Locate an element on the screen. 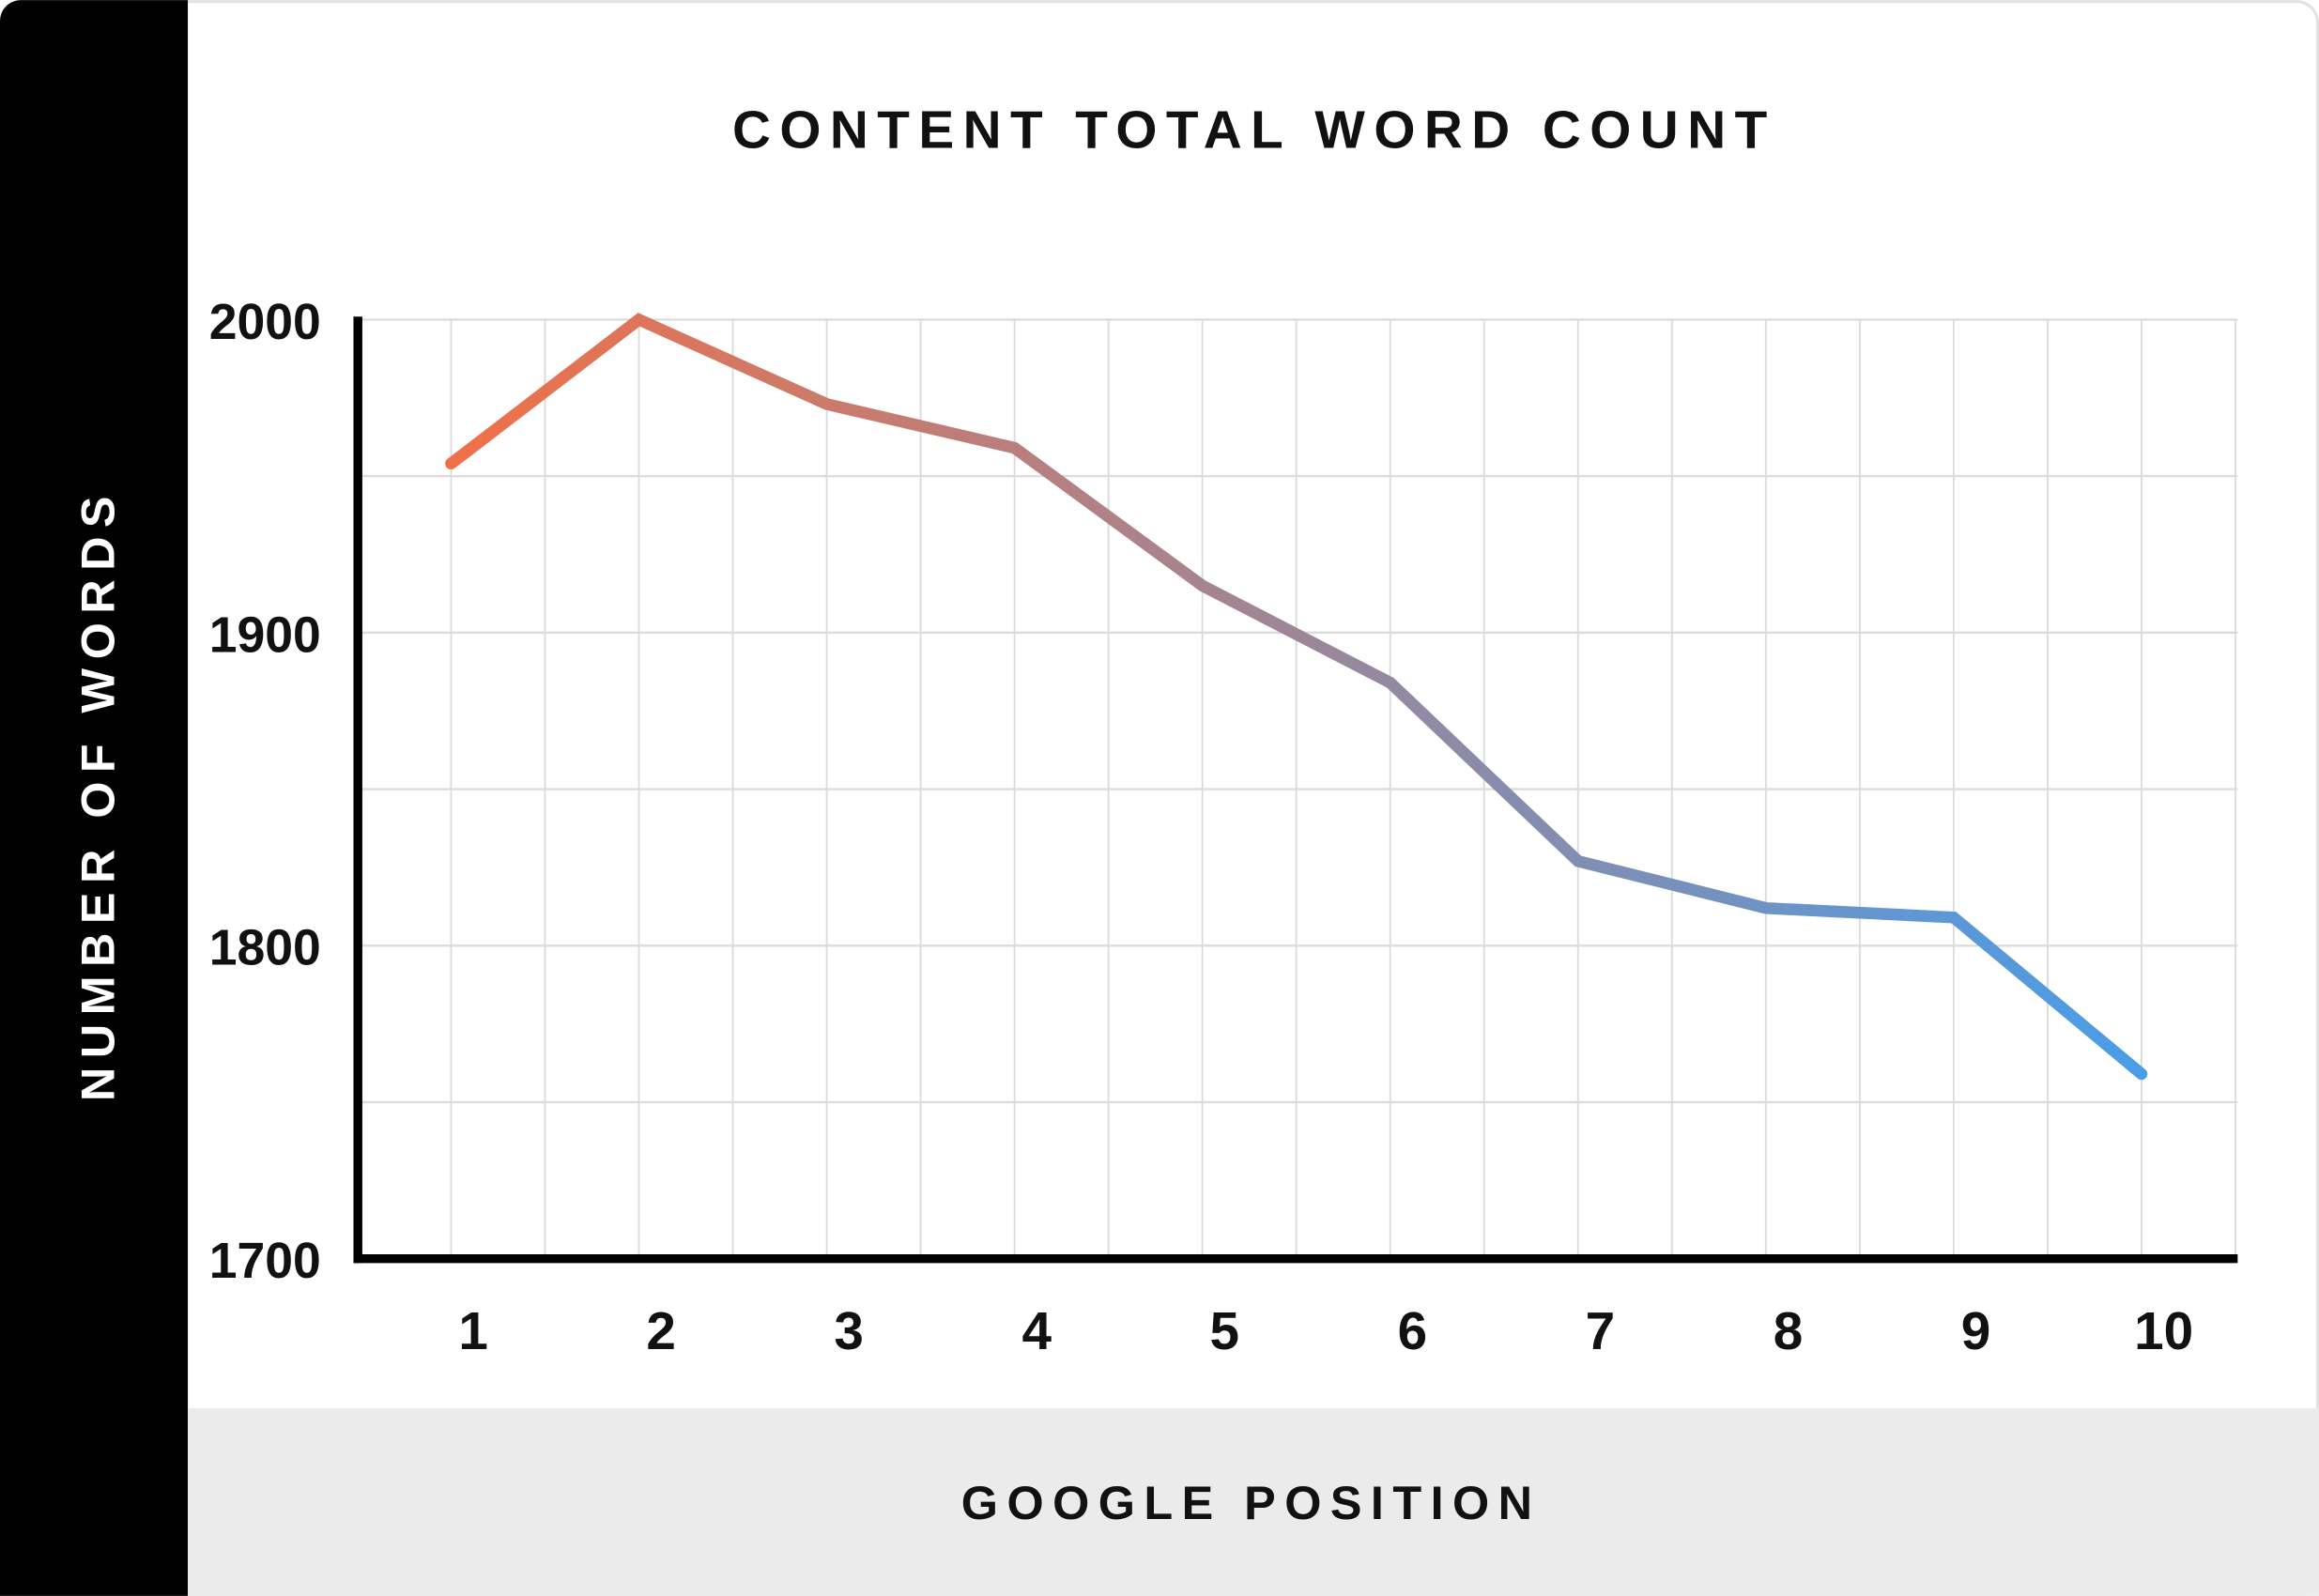 Image resolution: width=2319 pixels, height=1596 pixels. y-tick-label: 1800 is located at coordinates (265, 949).